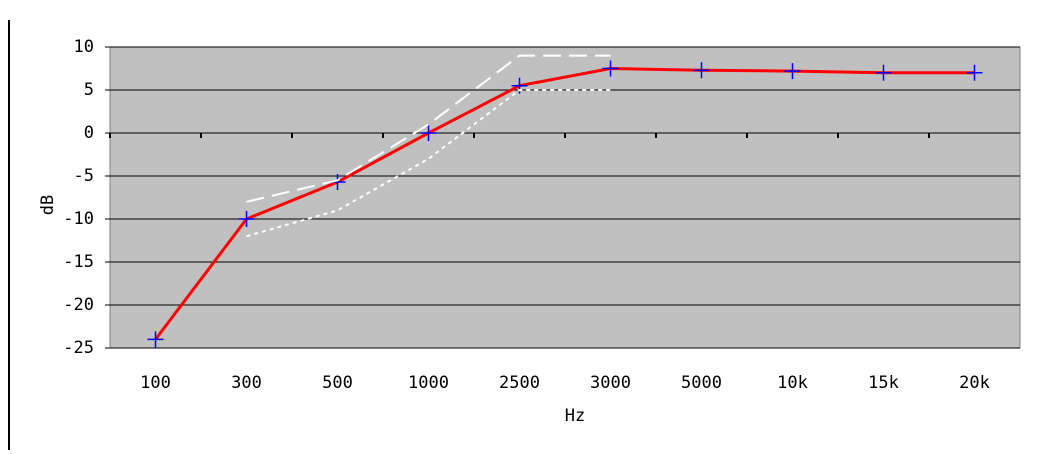 This screenshot has height=454, width=1049. What do you see at coordinates (89, 133) in the screenshot?
I see `y-tick-label: 0` at bounding box center [89, 133].